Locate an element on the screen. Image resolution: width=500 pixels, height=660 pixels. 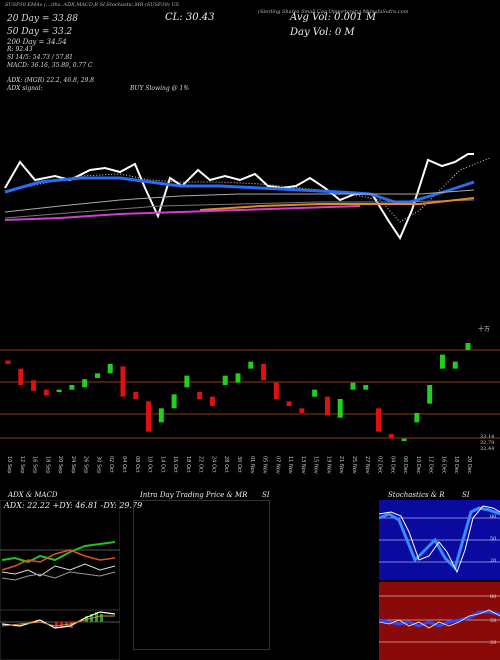
adx-macd-title: ADX & MACD is located at coordinates (33, 495).